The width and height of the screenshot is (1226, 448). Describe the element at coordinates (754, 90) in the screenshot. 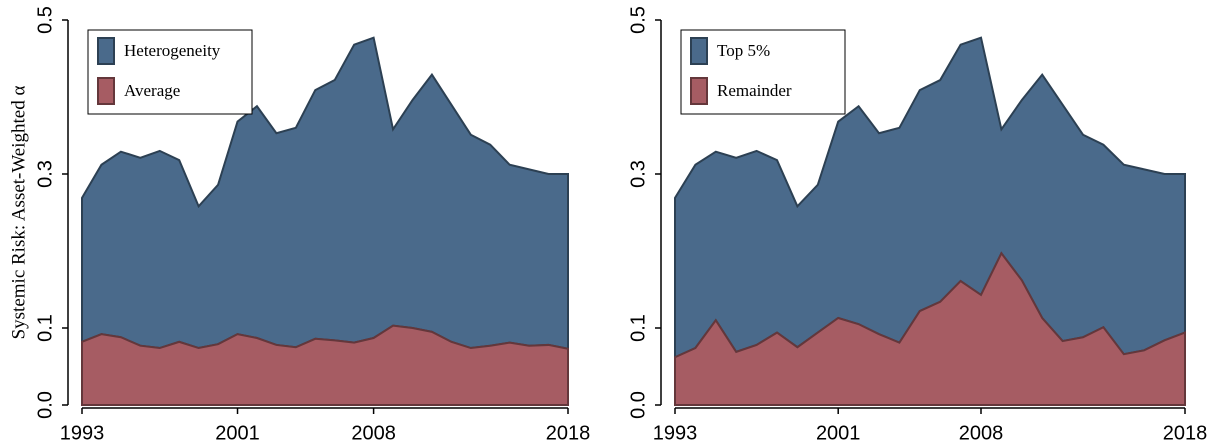

I see `legend-label: Remainder` at that location.